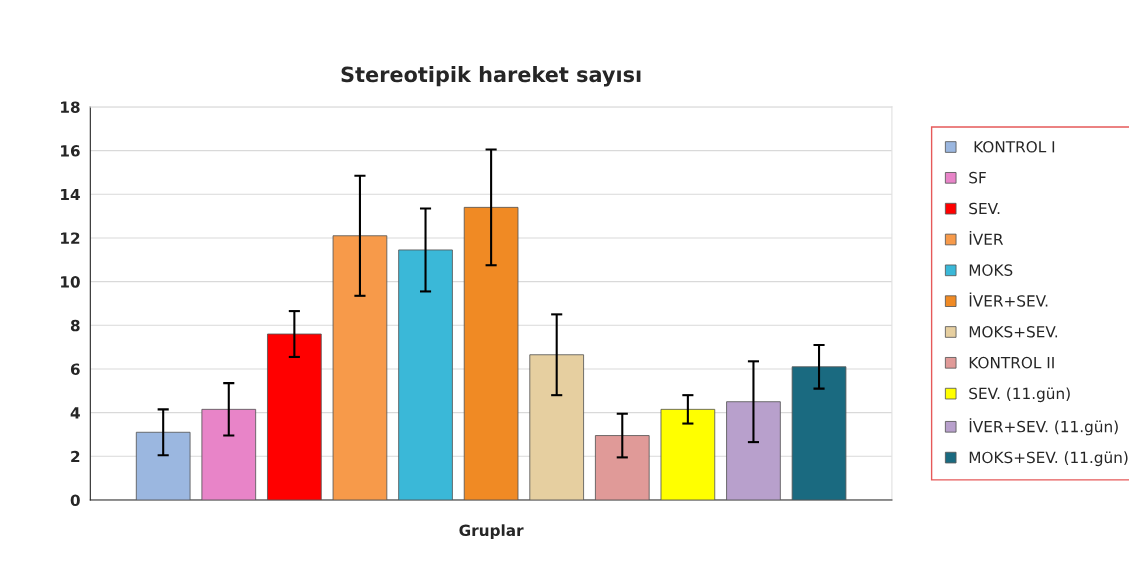 The image size is (1129, 578). What do you see at coordinates (1014, 147) in the screenshot?
I see `legend-label: KONTROL I` at bounding box center [1014, 147].